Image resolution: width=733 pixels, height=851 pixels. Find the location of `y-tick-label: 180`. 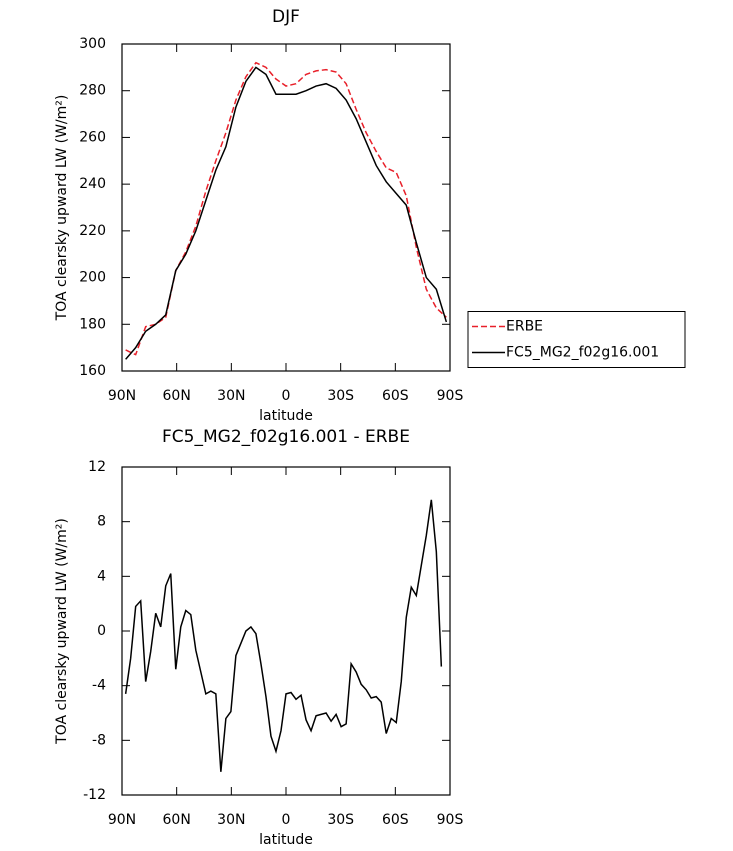

y-tick-label: 180 is located at coordinates (92, 324).